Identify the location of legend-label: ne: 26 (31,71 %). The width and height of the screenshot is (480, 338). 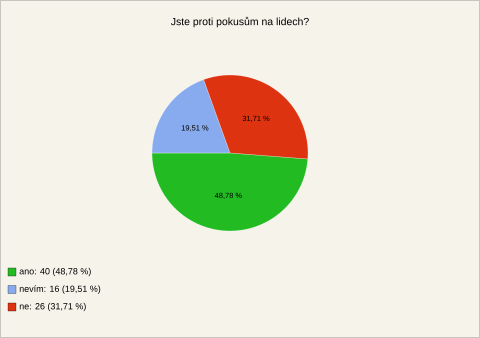
(53, 307).